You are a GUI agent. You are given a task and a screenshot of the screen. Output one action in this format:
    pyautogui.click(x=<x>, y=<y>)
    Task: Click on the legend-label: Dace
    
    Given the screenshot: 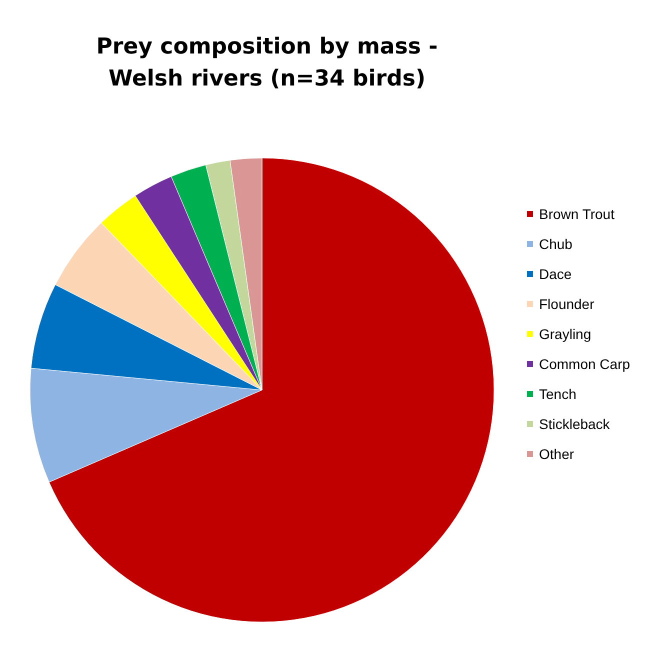 What is the action you would take?
    pyautogui.click(x=555, y=274)
    